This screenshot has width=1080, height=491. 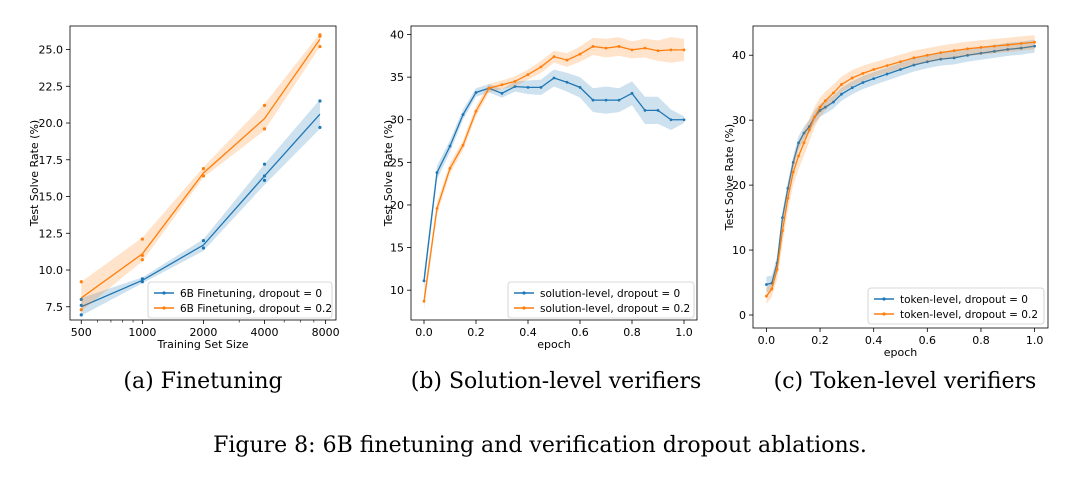 What do you see at coordinates (632, 332) in the screenshot?
I see `x-tick-label: 0.8` at bounding box center [632, 332].